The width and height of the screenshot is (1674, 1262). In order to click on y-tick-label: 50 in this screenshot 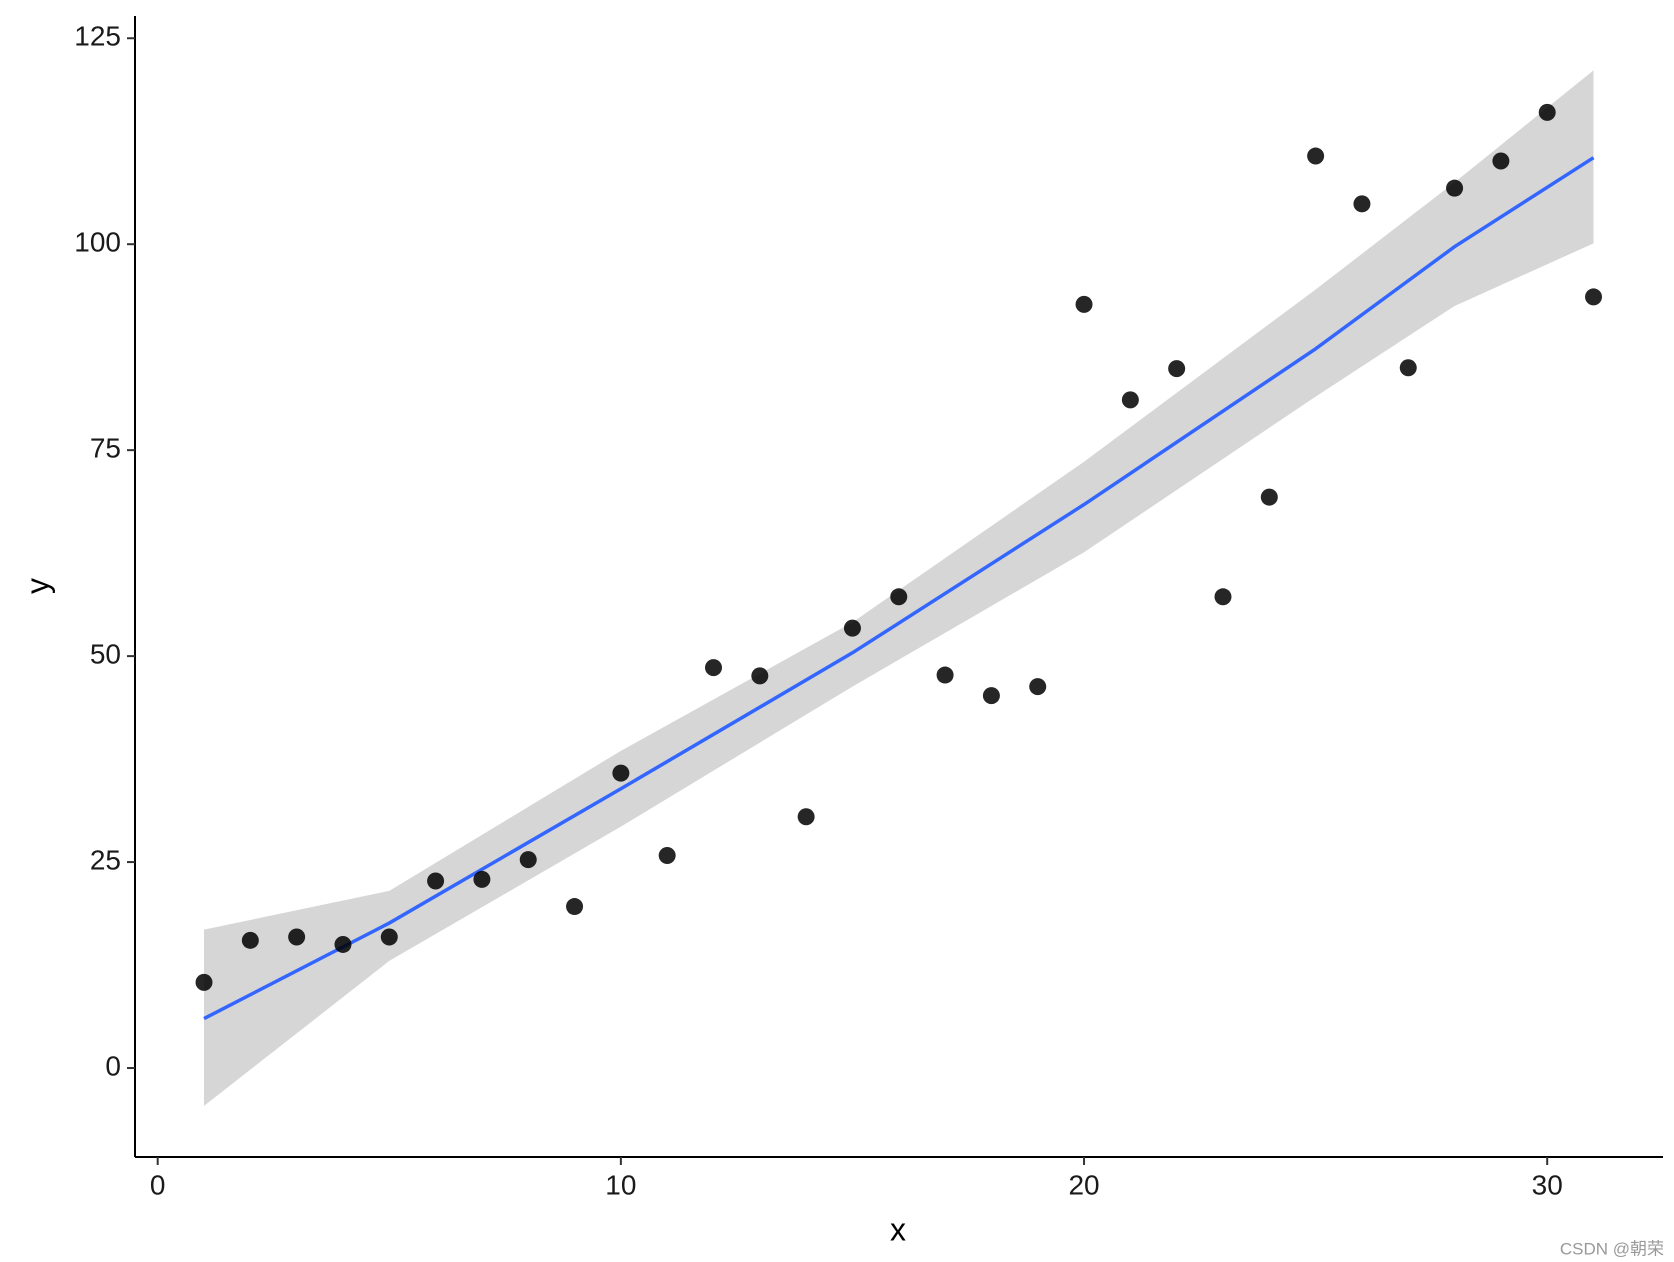, I will do `click(105, 654)`.